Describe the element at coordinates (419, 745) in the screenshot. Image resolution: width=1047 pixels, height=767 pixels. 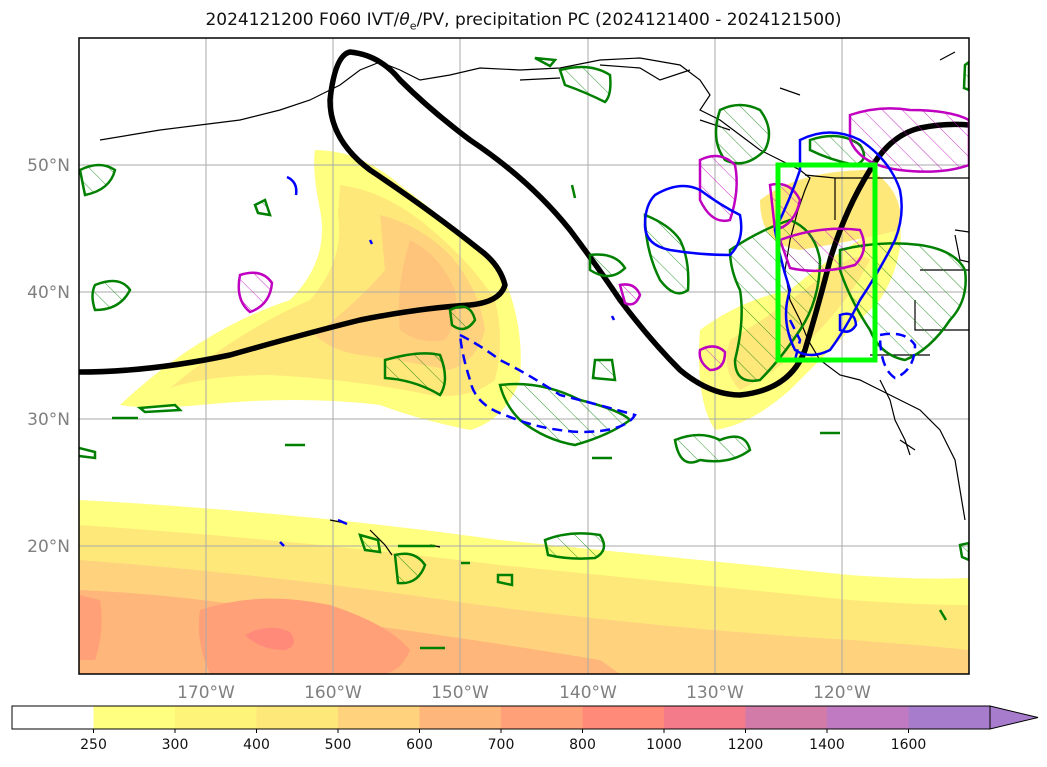
I see `colorbar-tick-label: 600` at that location.